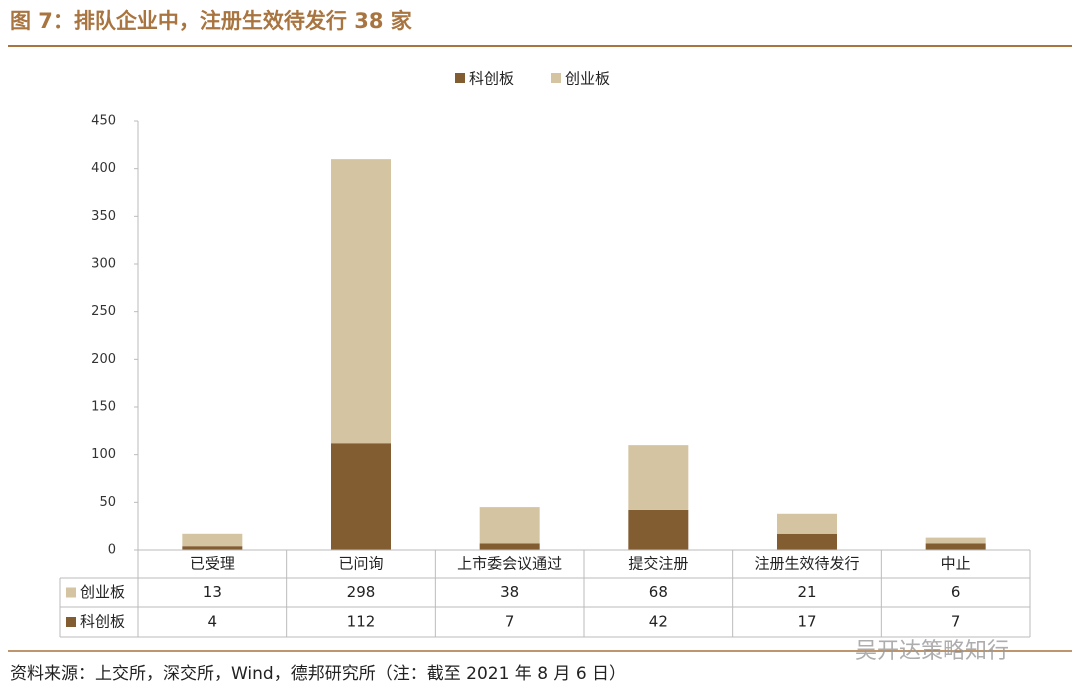 This screenshot has width=1080, height=699. What do you see at coordinates (103, 311) in the screenshot?
I see `y-tick-label: 250` at bounding box center [103, 311].